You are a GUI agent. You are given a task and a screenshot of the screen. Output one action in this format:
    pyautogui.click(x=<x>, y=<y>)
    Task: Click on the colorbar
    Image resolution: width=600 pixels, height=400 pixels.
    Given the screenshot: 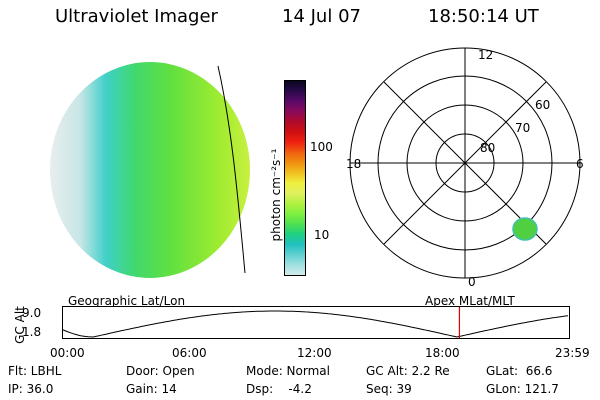 What is the action you would take?
    pyautogui.click(x=295, y=178)
    